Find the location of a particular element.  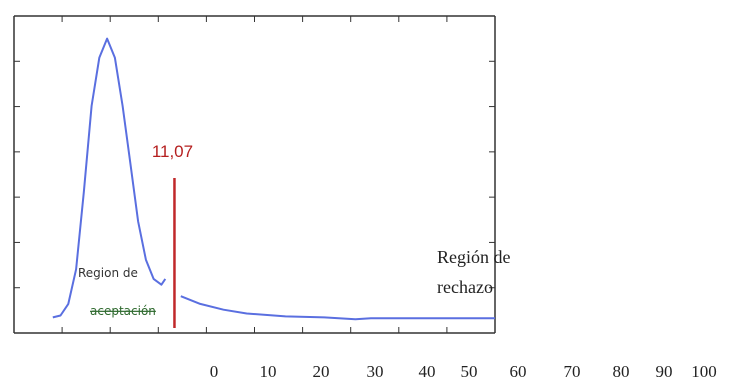

x-tick-label: 0 is located at coordinates (214, 371).